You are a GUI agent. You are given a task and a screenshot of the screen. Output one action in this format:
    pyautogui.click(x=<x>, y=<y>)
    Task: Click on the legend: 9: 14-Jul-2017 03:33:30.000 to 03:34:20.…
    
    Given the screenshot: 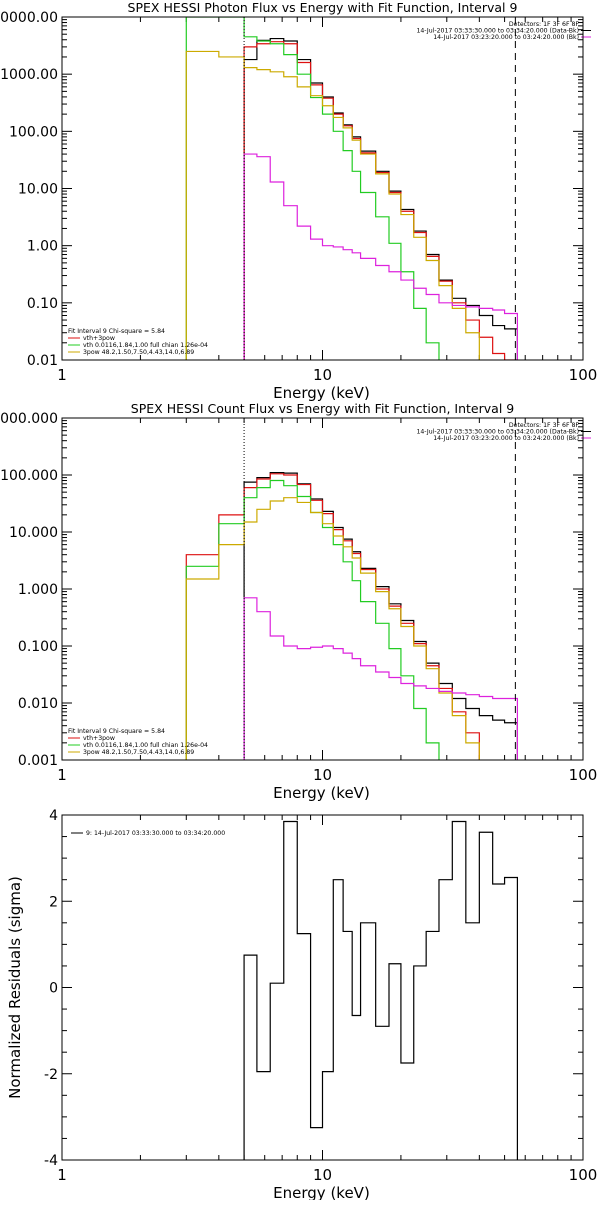 What is the action you would take?
    pyautogui.click(x=148, y=833)
    